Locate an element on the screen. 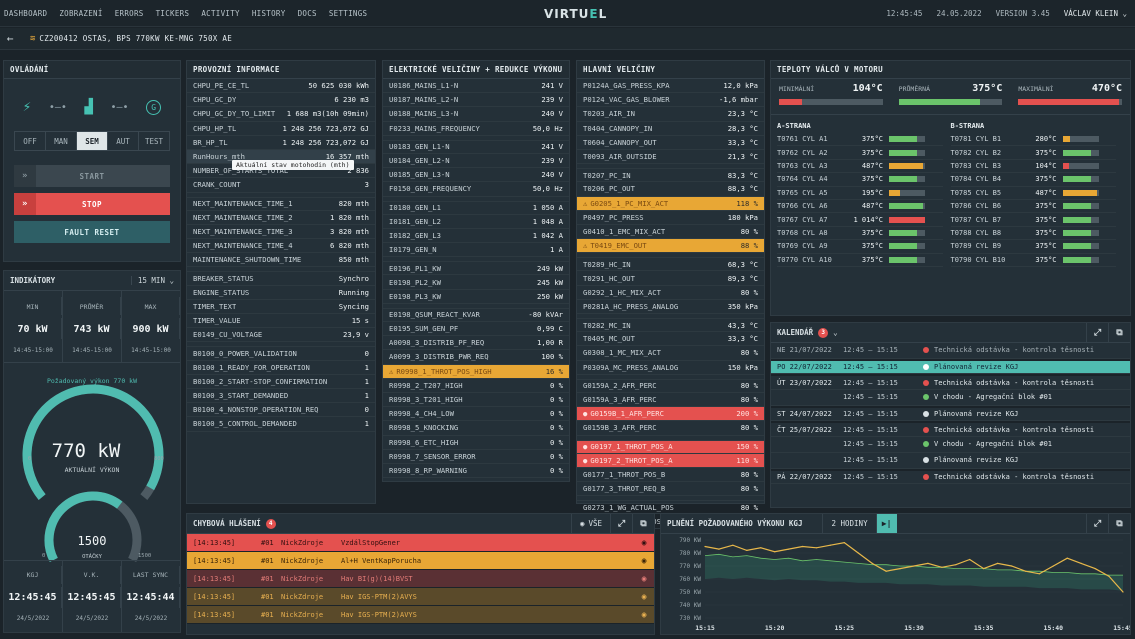 The height and width of the screenshot is (639, 1135). nav-item: SETTINGS is located at coordinates (348, 13).